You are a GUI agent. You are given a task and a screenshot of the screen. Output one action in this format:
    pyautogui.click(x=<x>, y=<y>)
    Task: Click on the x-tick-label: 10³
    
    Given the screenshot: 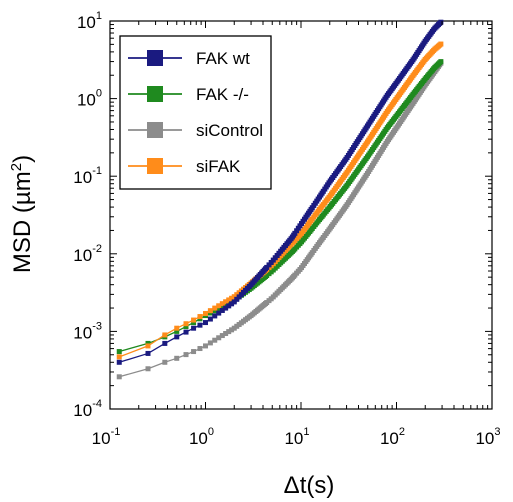 What is the action you would take?
    pyautogui.click(x=487, y=437)
    